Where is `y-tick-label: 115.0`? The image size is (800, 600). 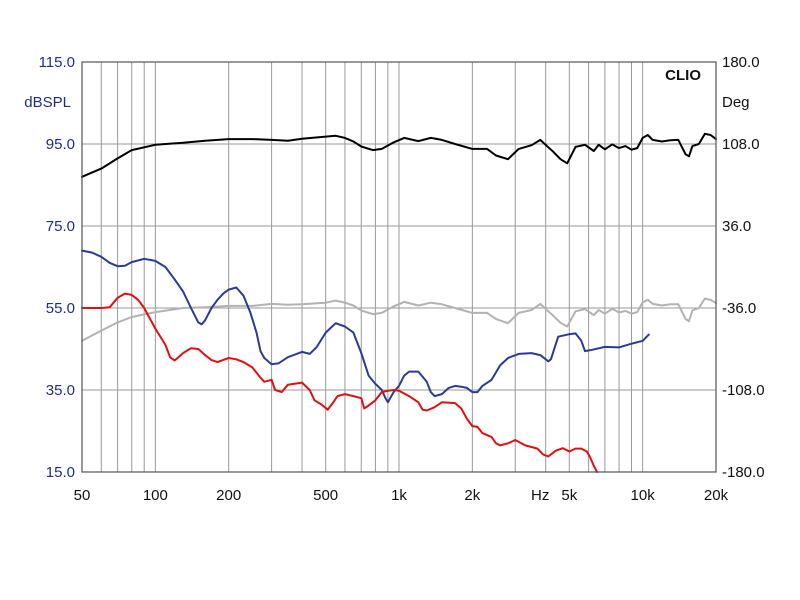 y-tick-label: 115.0 is located at coordinates (57, 62).